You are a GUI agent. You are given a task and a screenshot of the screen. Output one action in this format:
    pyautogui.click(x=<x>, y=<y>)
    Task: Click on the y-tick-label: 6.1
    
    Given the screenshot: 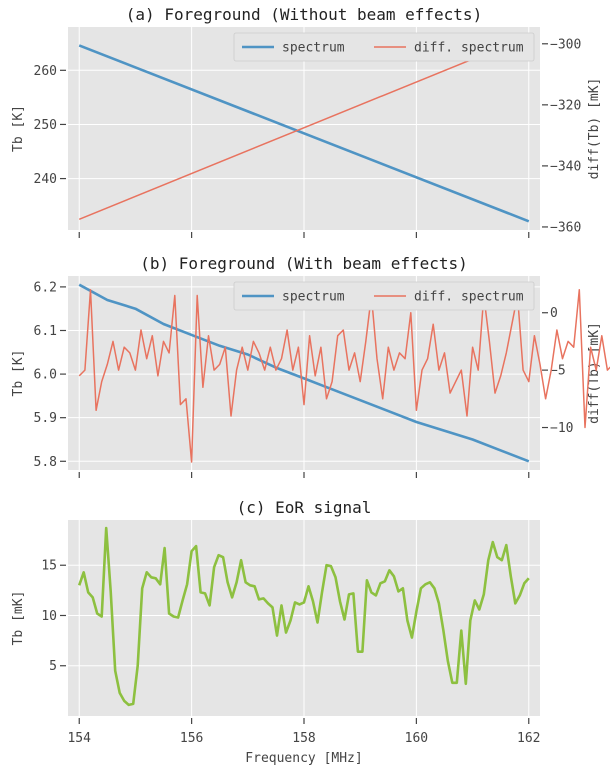 What is the action you would take?
    pyautogui.click(x=45, y=331)
    